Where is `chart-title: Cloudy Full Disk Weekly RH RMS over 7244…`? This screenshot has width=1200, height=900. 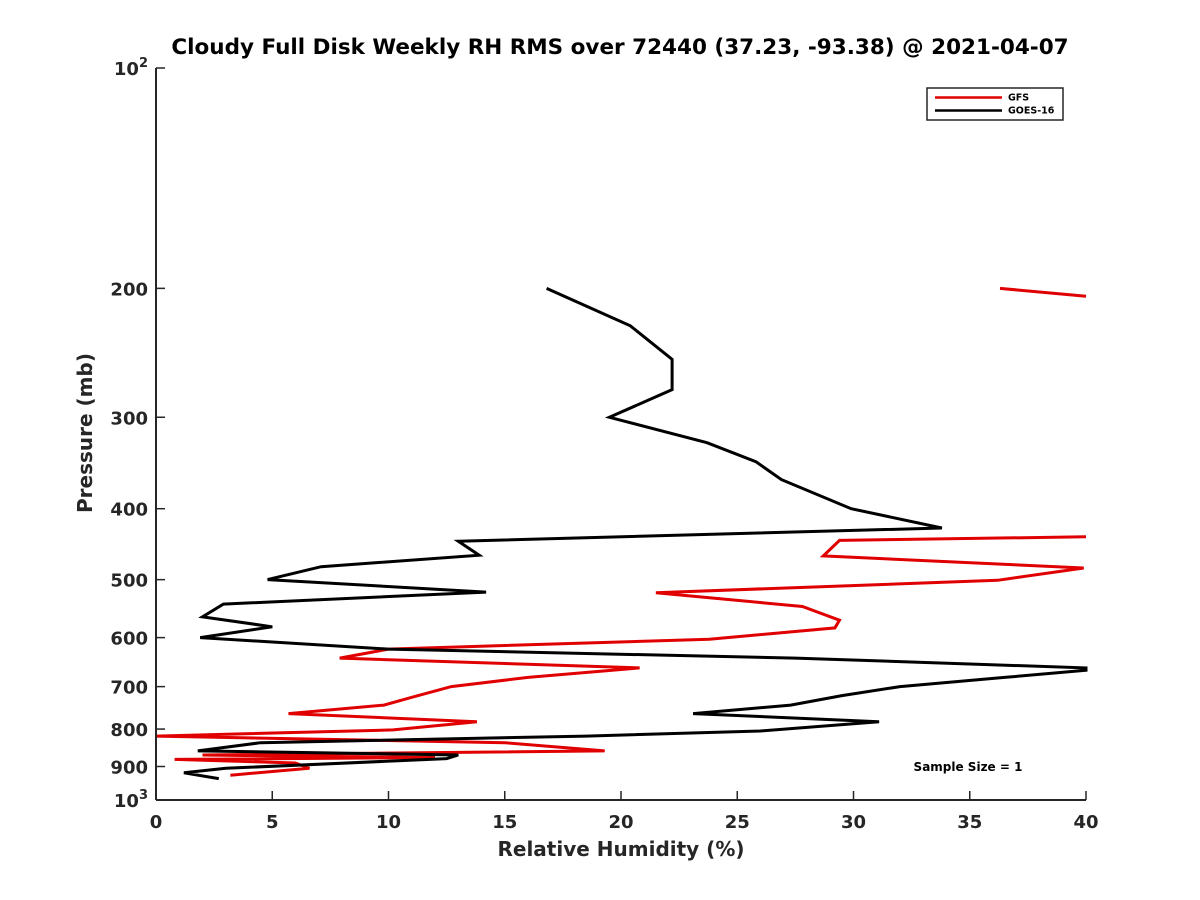 chart-title: Cloudy Full Disk Weekly RH RMS over 7244… is located at coordinates (619, 47).